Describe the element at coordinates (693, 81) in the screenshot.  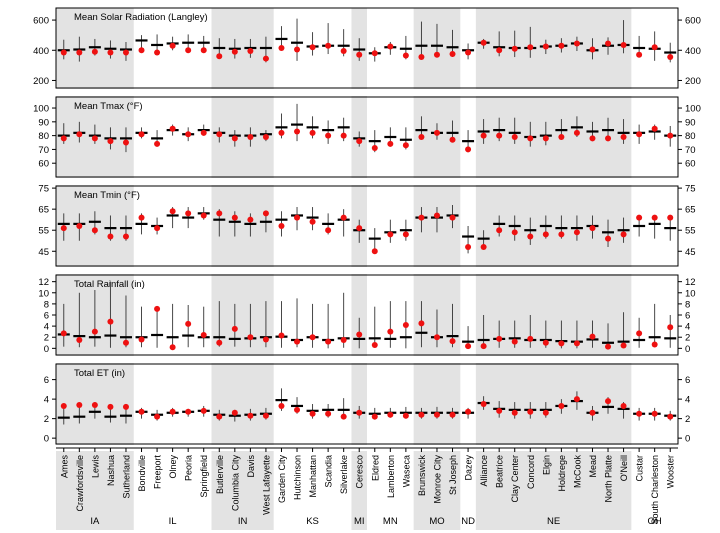
I see `y-tick-label-right: 200` at that location.